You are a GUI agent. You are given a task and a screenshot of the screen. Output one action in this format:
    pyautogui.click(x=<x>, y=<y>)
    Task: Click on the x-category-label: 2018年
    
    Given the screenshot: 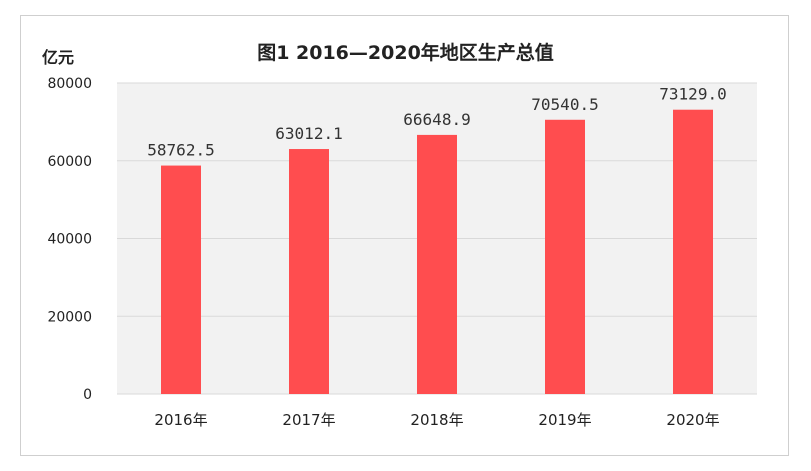 What is the action you would take?
    pyautogui.click(x=436, y=420)
    